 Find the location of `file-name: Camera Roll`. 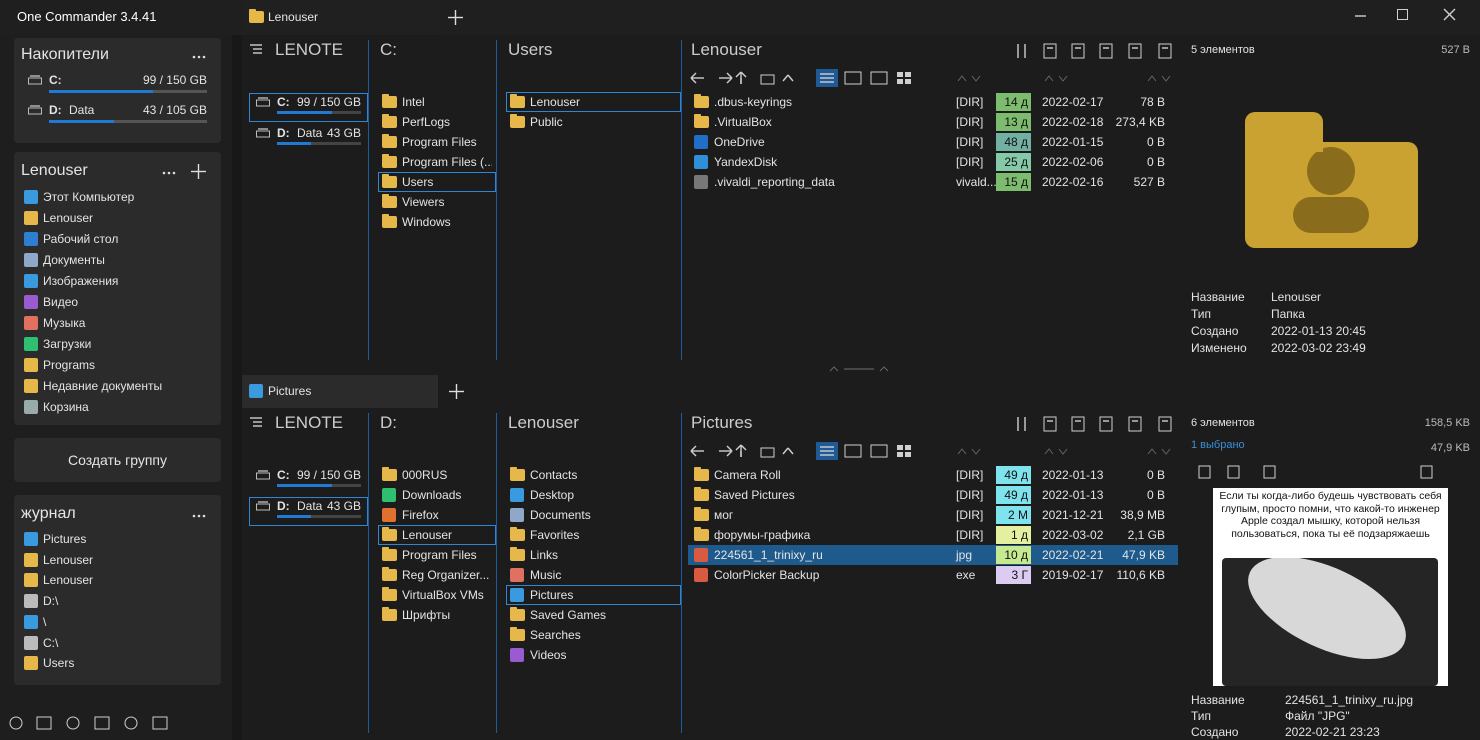

file-name: Camera Roll is located at coordinates (747, 475).